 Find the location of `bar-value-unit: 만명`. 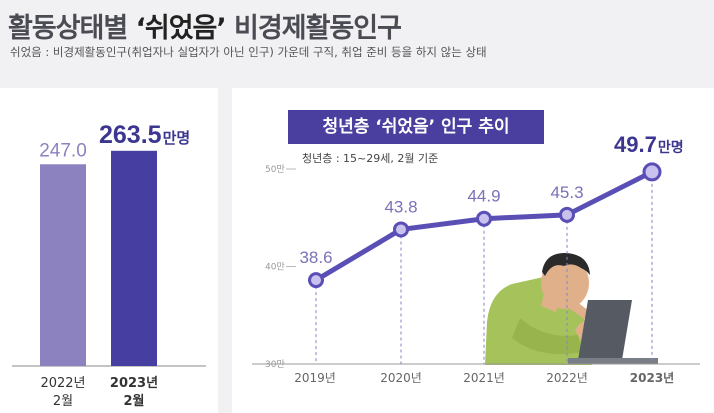

bar-value-unit: 만명 is located at coordinates (177, 138).